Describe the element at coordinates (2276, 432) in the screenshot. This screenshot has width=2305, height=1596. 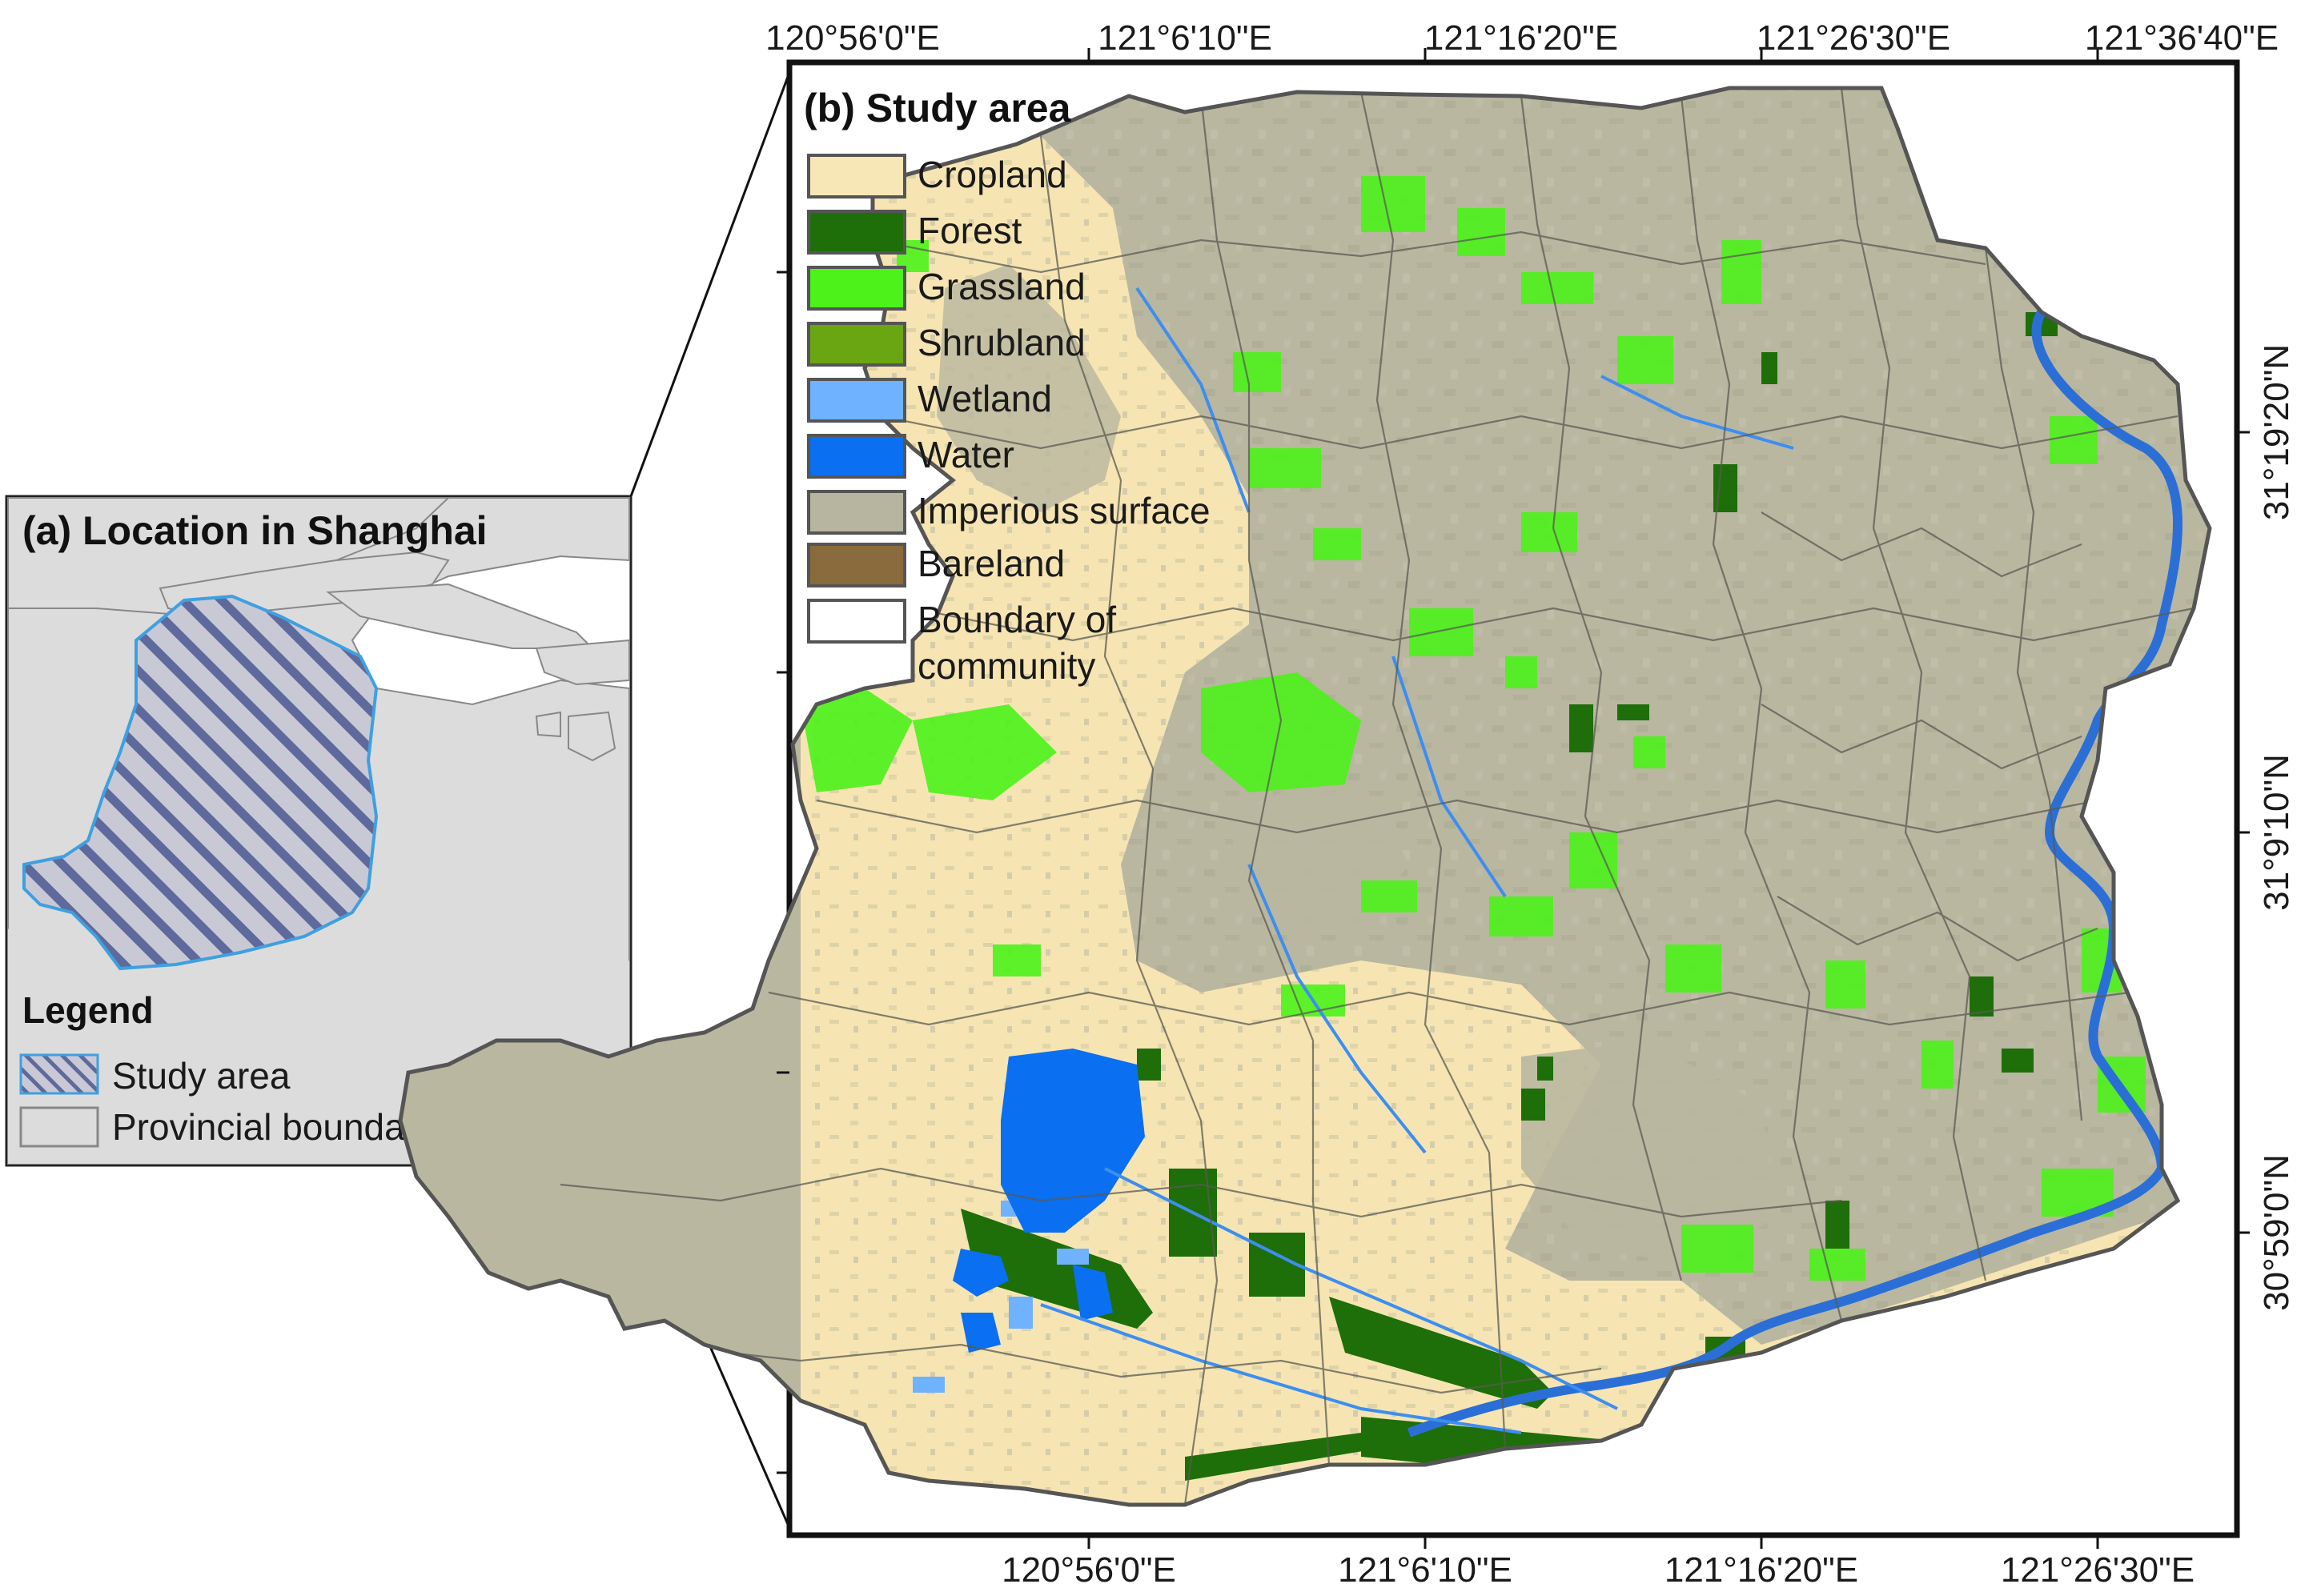
I see `right-tick-label-1: 31°19'20"N` at that location.